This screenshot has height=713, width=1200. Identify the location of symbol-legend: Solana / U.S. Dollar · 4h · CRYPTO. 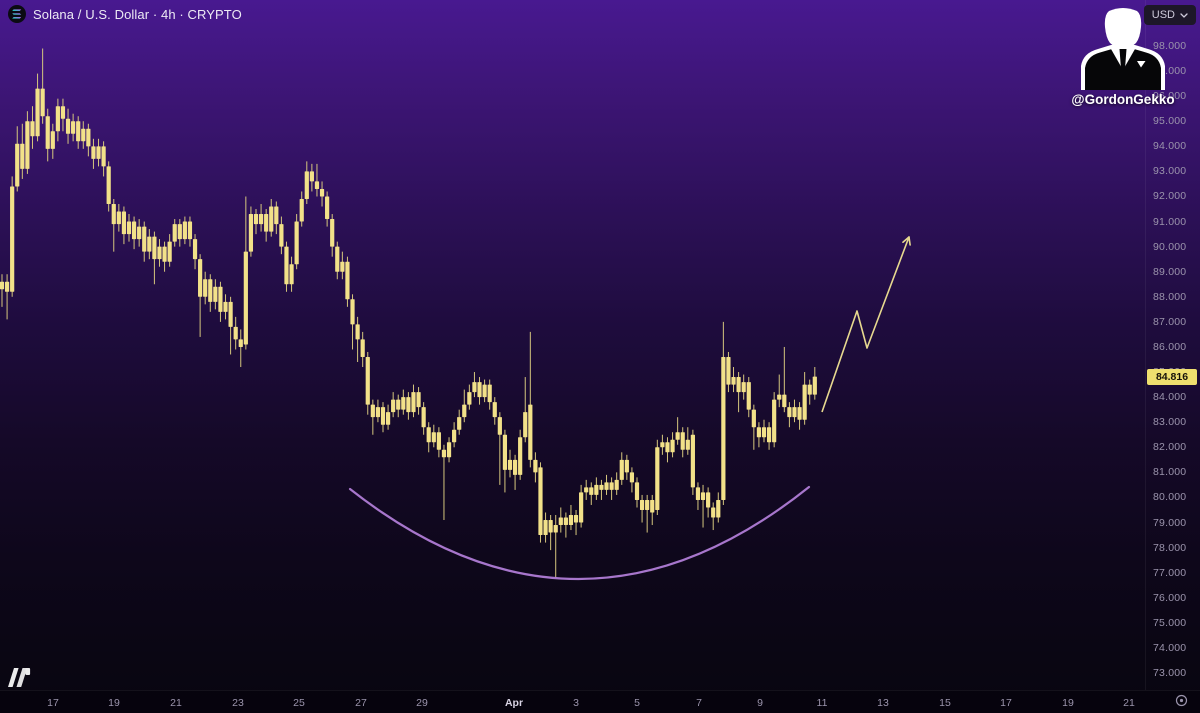
(125, 14).